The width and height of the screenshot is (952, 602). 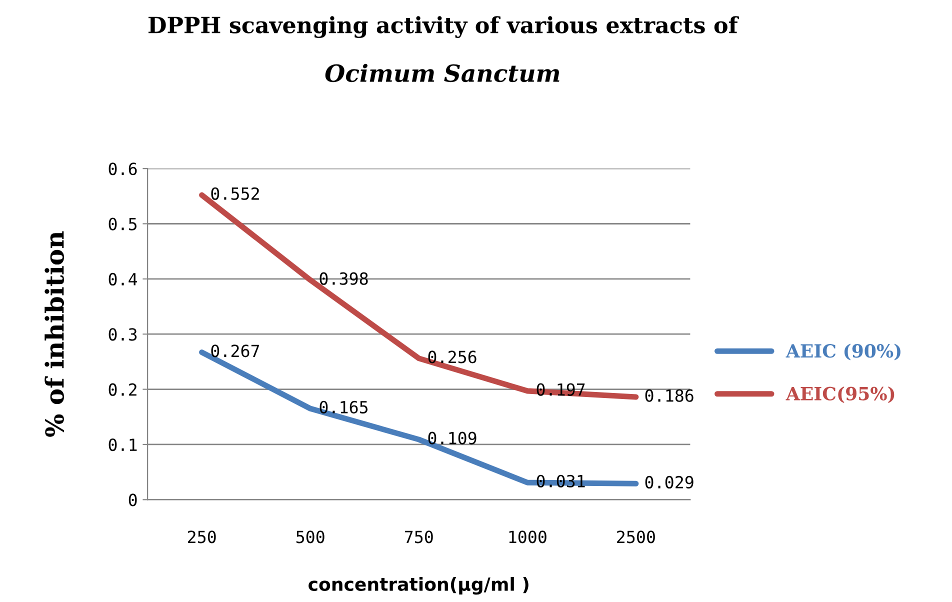 I want to click on x-tick-label: 1000, so click(x=527, y=537).